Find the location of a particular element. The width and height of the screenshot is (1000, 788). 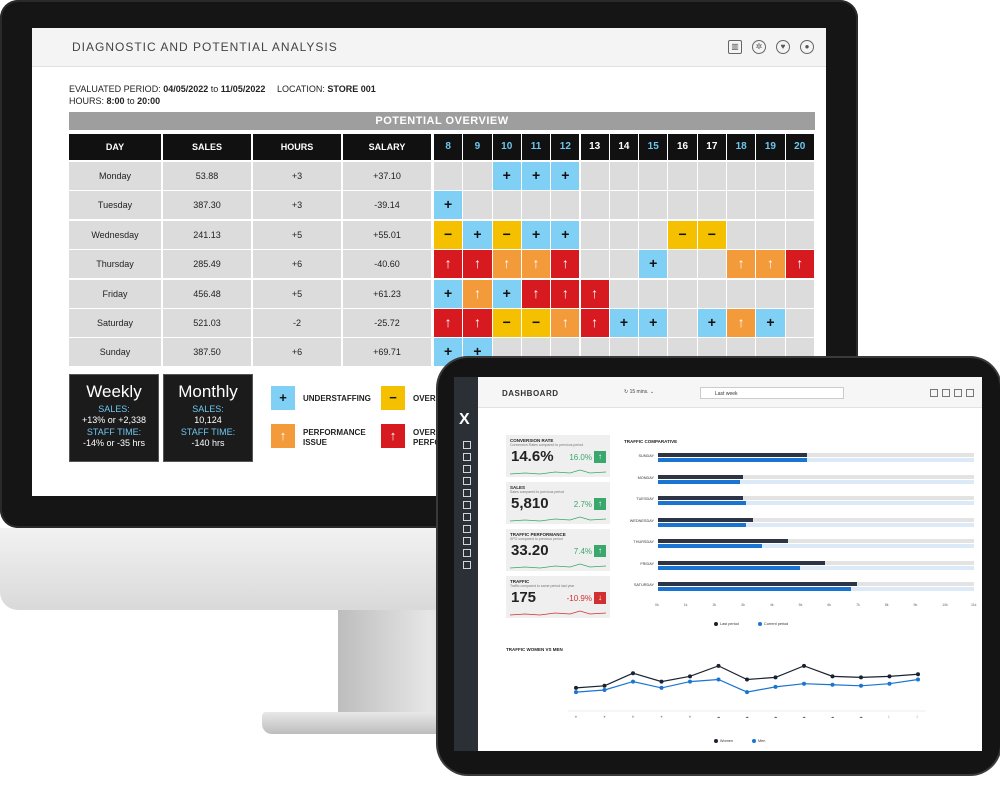

heart-pulse-icon is located at coordinates (958, 393).